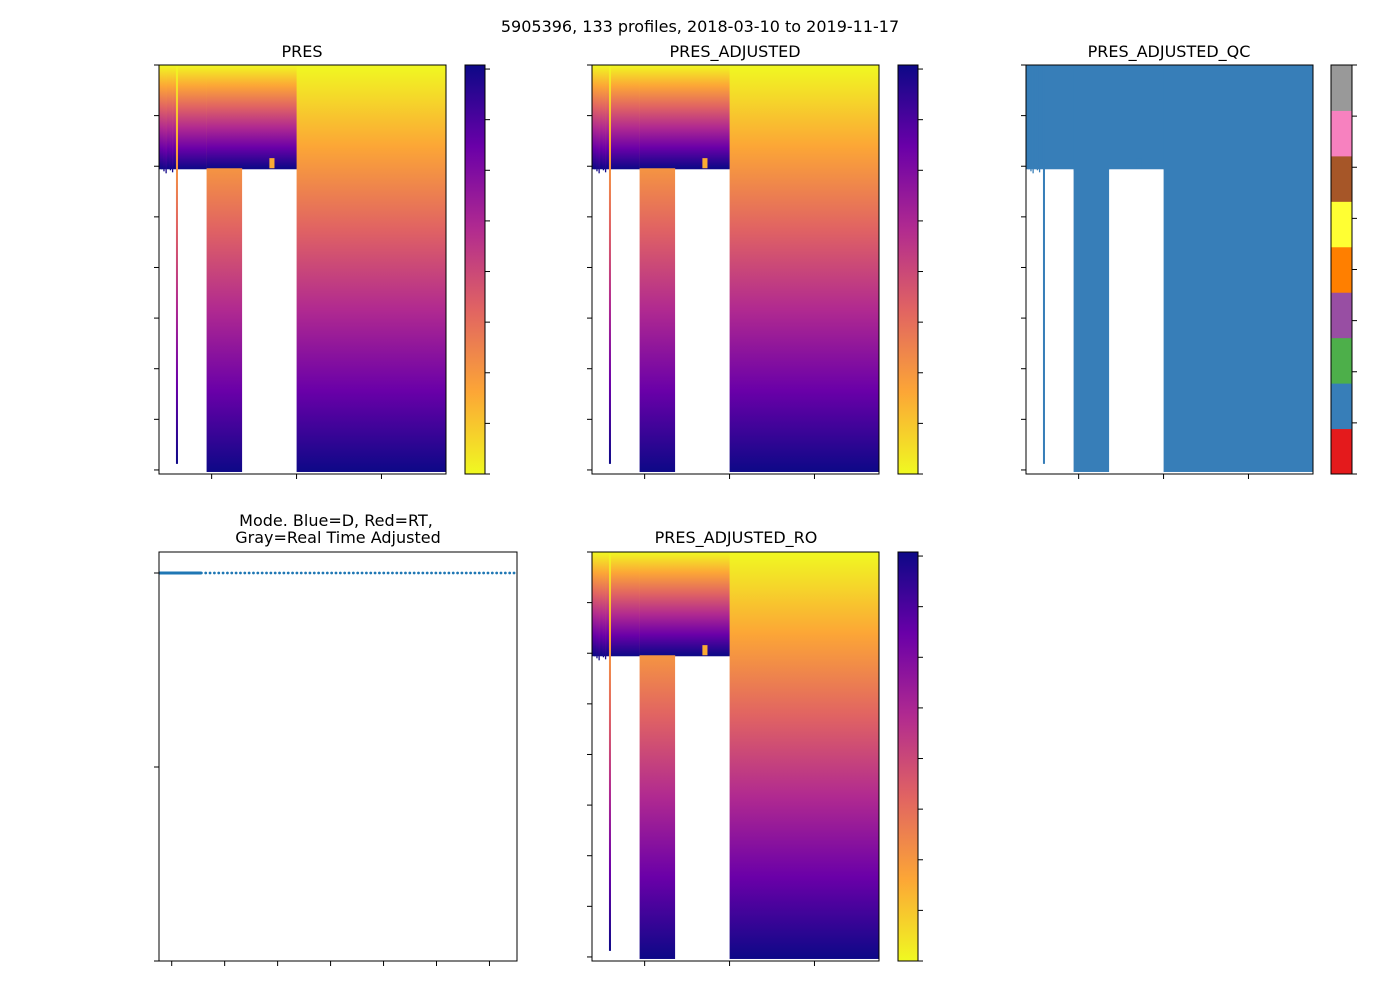 This screenshot has width=1400, height=1000. I want to click on pres-x-axis, so click(296, 476).